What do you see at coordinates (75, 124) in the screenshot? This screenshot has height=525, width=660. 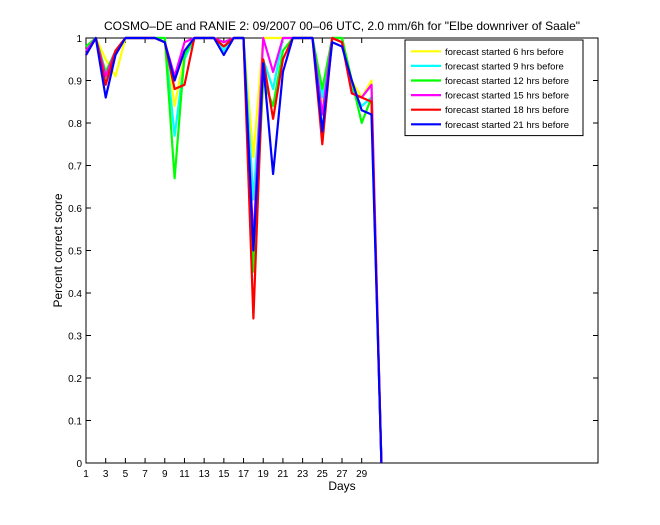 I see `y-tick-label: 0.8` at bounding box center [75, 124].